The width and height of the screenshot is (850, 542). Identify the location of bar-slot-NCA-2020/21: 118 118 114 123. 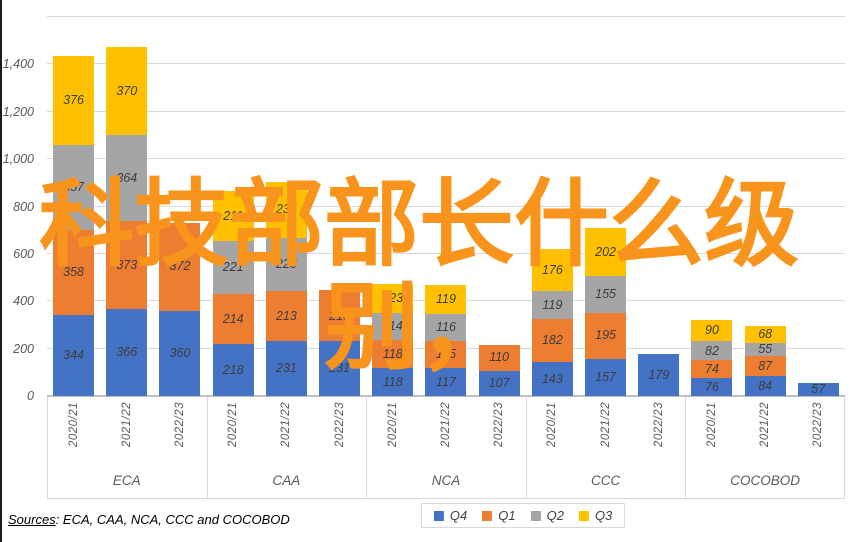
(392, 206).